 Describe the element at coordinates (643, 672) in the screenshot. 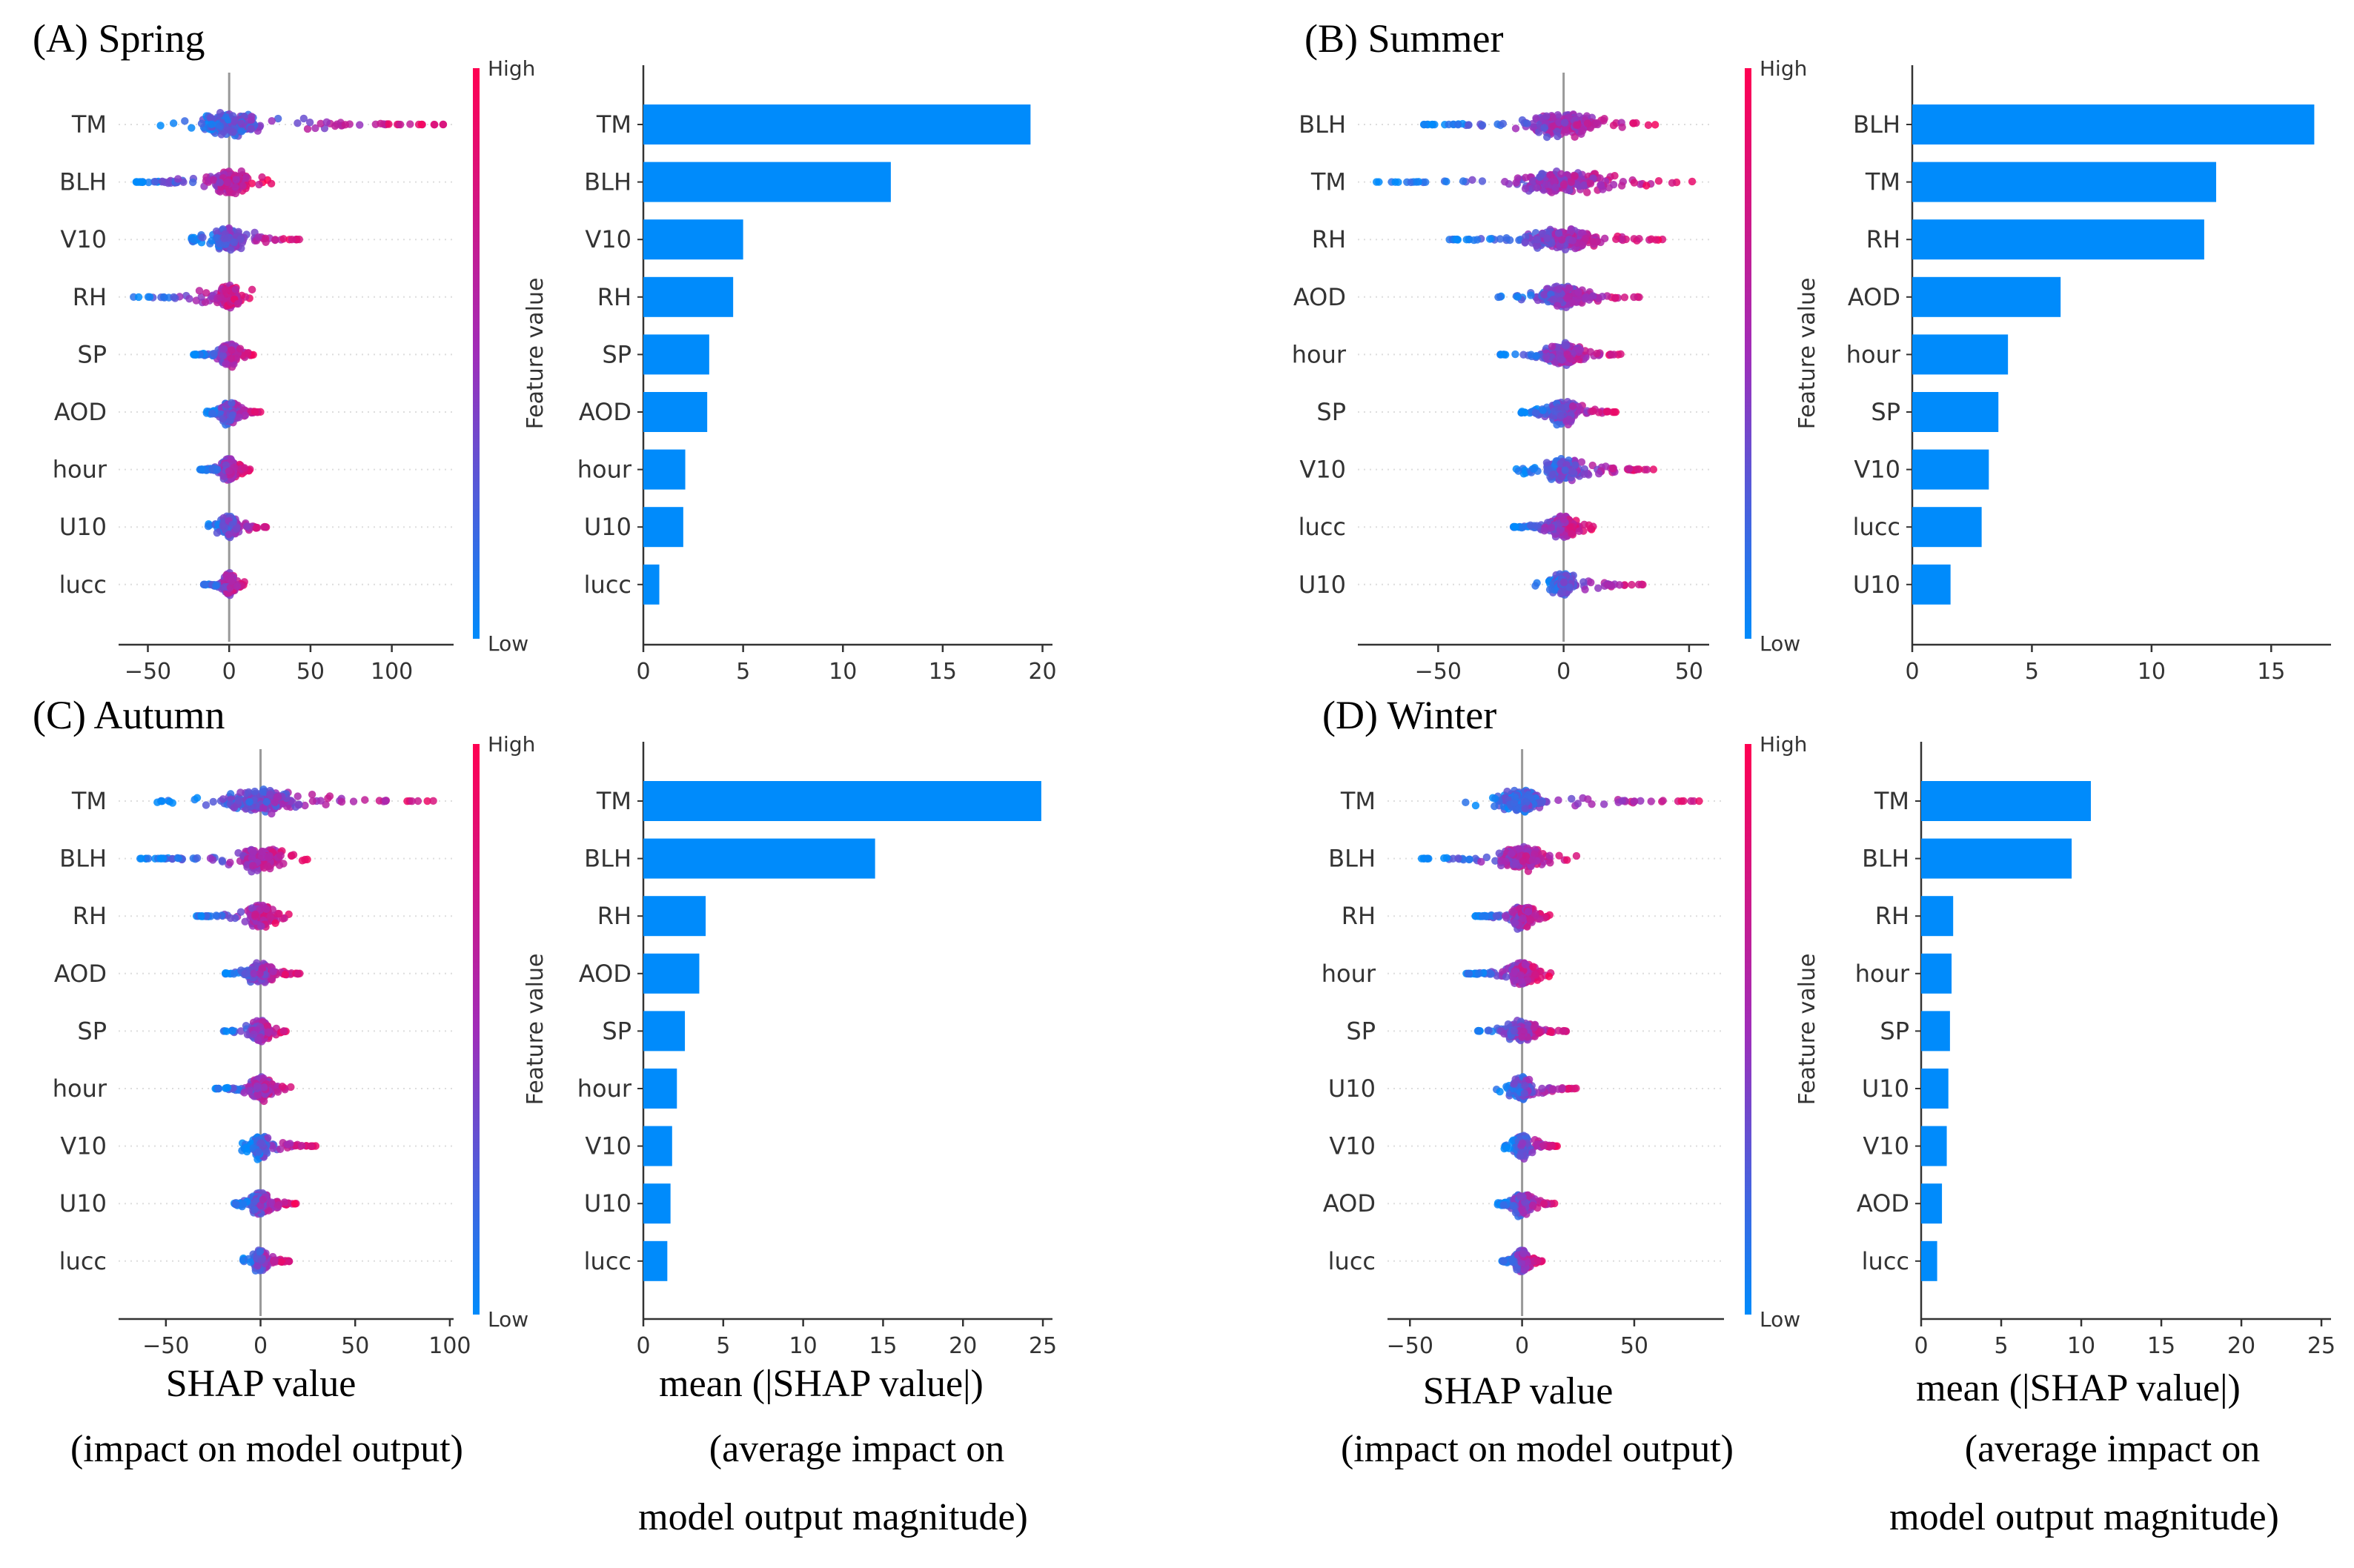

I see `bar-x-tick-label: 0` at that location.